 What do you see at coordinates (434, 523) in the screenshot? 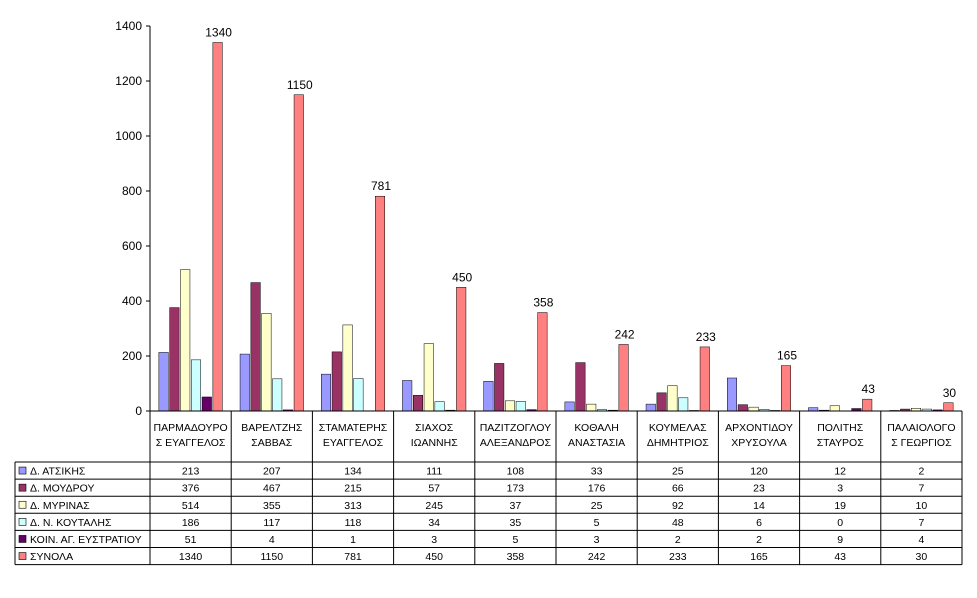
I see `table-cell: 34` at bounding box center [434, 523].